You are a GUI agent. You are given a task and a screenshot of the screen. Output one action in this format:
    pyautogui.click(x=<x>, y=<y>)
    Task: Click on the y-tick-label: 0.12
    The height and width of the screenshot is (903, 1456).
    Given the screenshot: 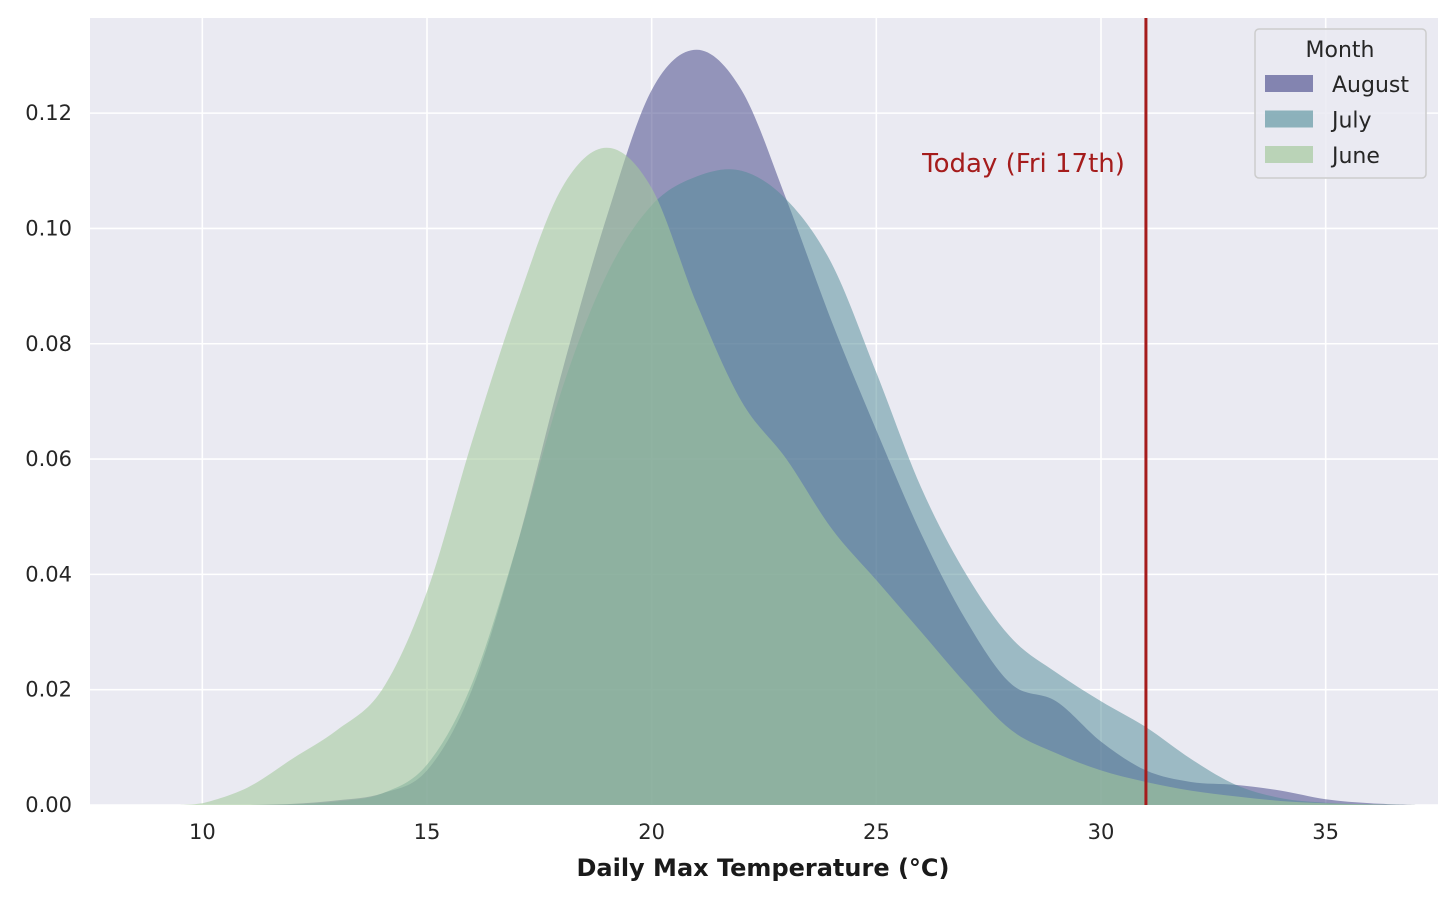 What is the action you would take?
    pyautogui.click(x=48, y=113)
    